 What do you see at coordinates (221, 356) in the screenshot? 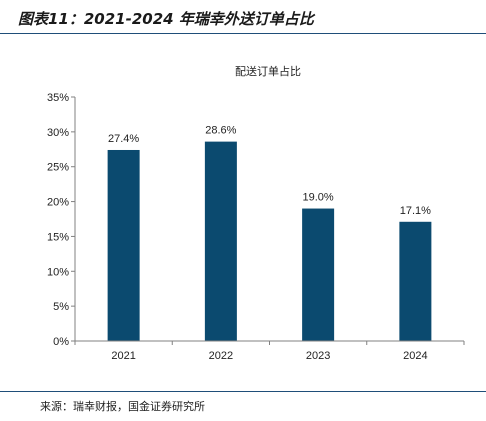
I see `x-tick-label-2022: 2022` at bounding box center [221, 356].